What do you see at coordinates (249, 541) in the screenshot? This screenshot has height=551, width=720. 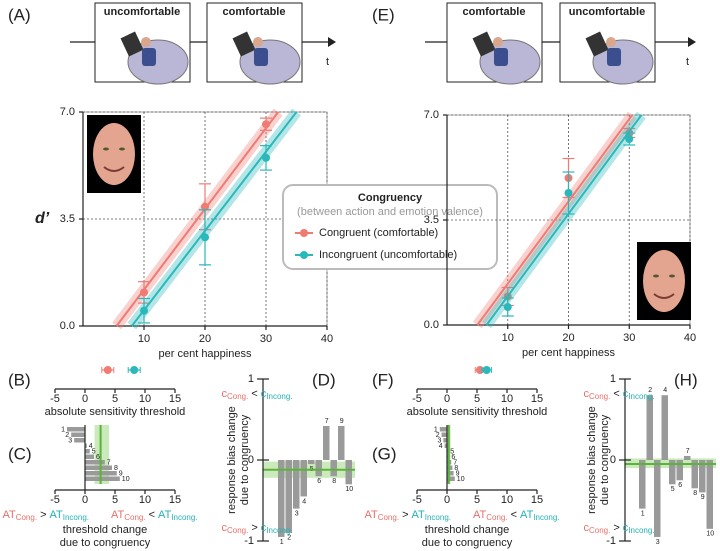 I see `y-tick-label: -1` at bounding box center [249, 541].